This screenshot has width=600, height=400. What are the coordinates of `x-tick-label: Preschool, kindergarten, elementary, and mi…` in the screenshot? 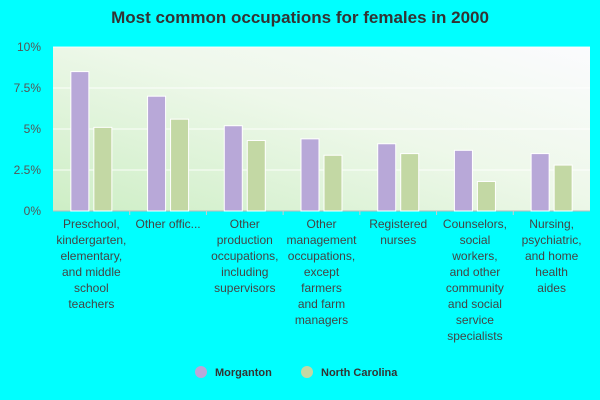 It's located at (91, 264).